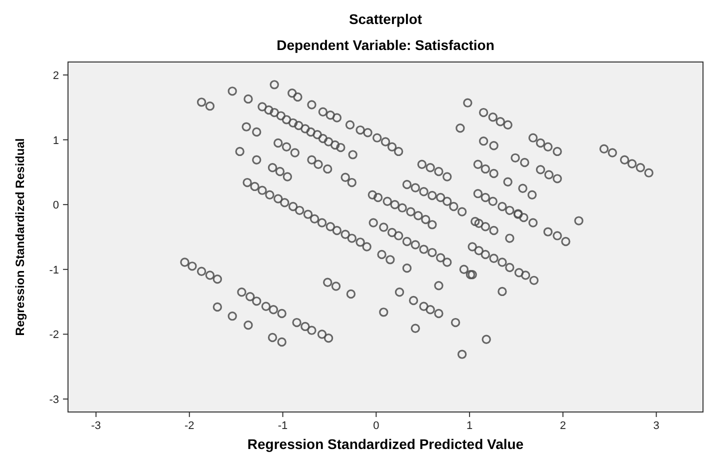 The height and width of the screenshot is (457, 724). I want to click on x-tick-label: 0, so click(376, 426).